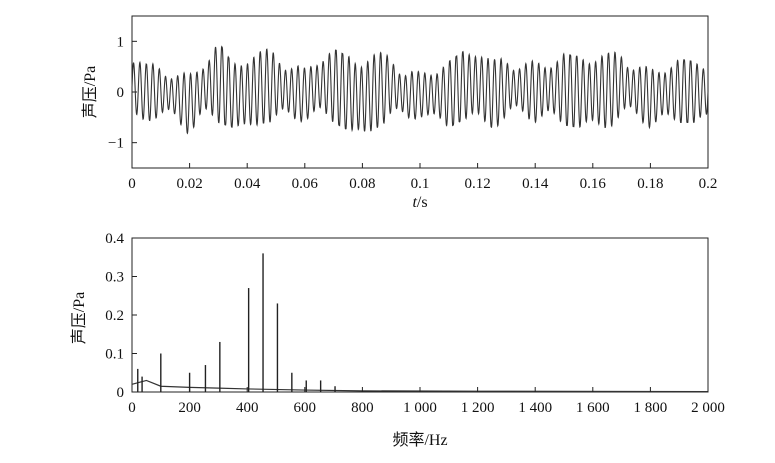  I want to click on freq-x-tick-label: 1 400, so click(535, 408).